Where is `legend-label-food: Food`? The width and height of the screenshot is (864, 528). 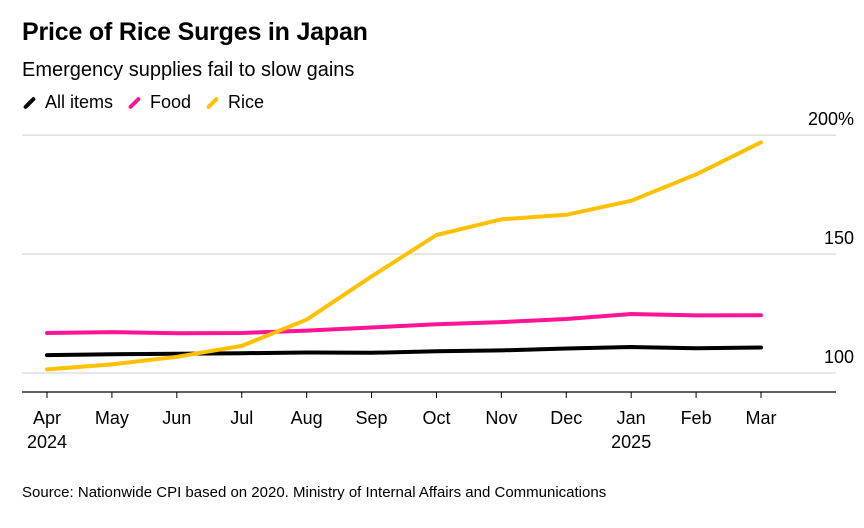 legend-label-food: Food is located at coordinates (171, 102).